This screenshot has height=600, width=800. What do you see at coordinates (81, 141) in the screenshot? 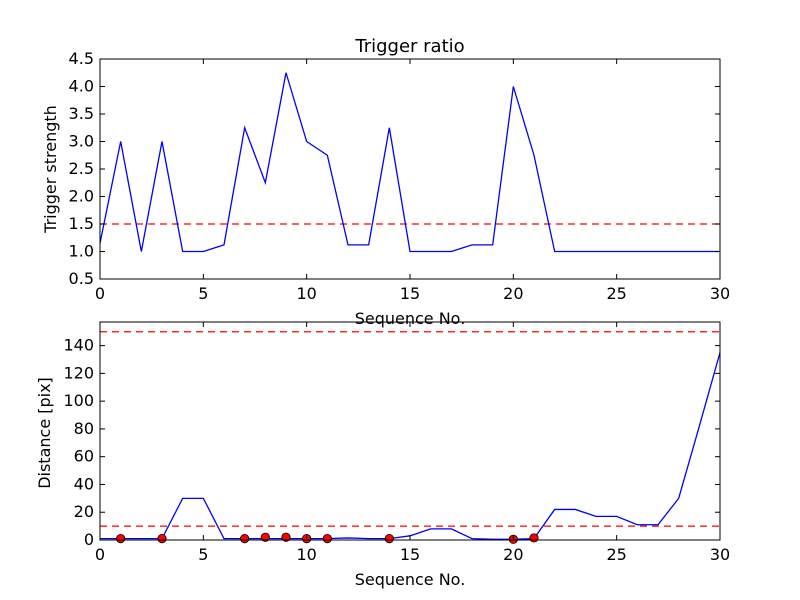
I see `y-tick-label: 3.0` at bounding box center [81, 141].